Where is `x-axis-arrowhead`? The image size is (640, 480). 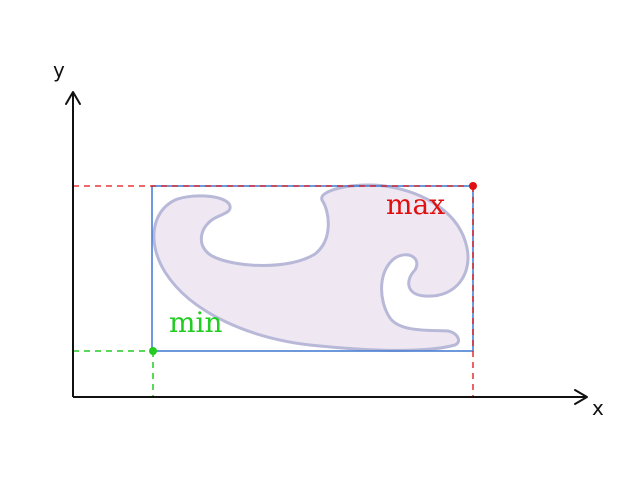 x-axis-arrowhead is located at coordinates (581, 397).